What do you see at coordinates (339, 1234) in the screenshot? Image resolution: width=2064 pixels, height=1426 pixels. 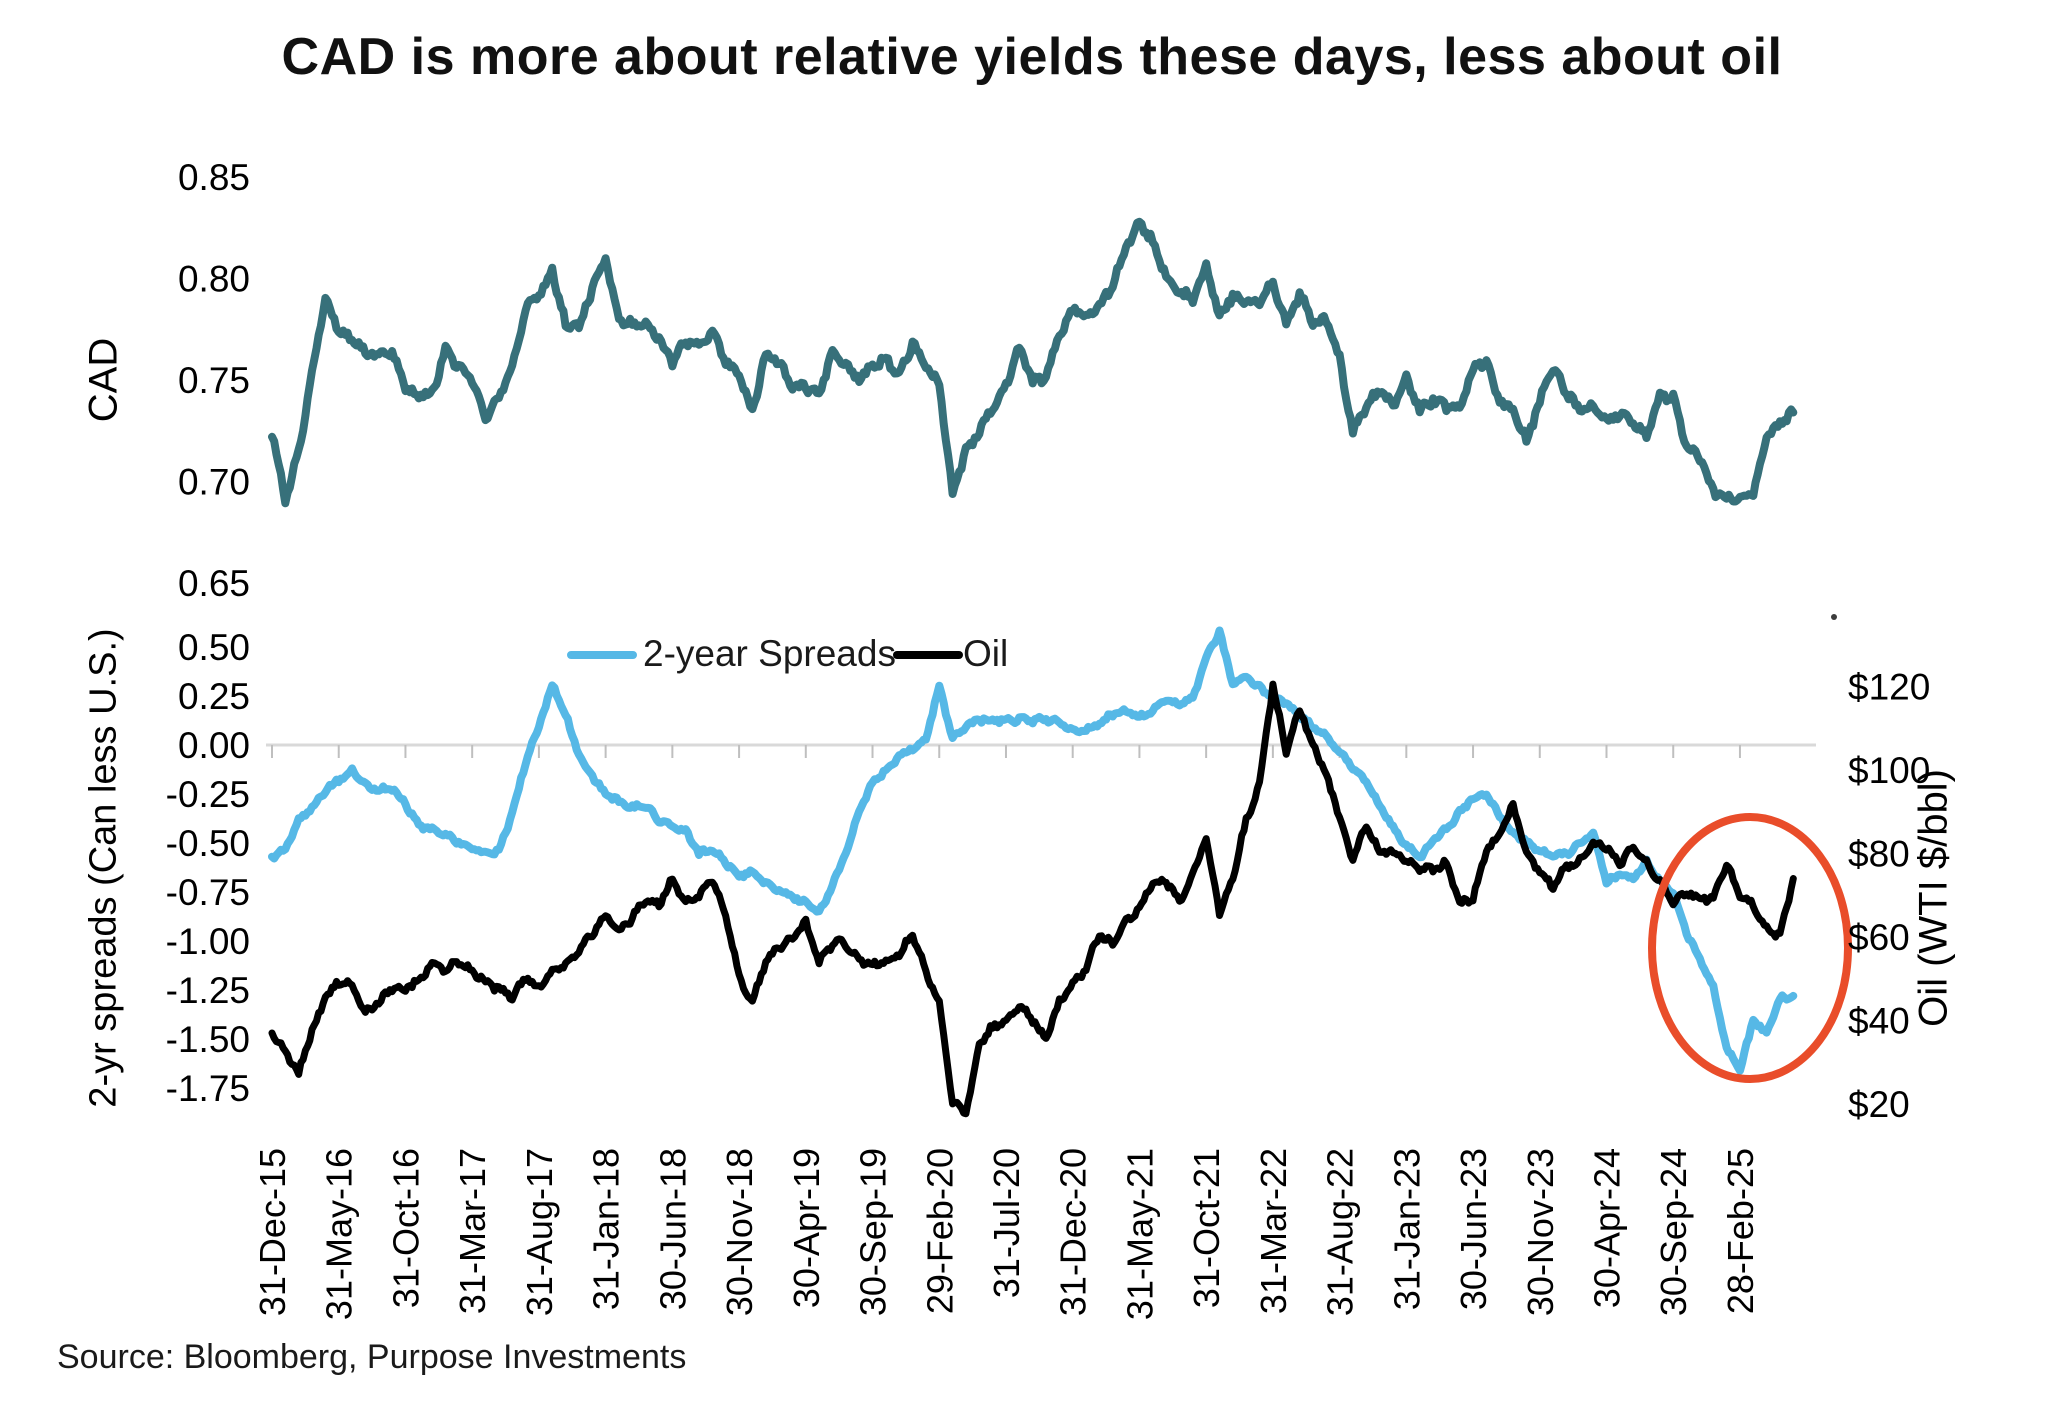 I see `x-tick-label: 31-May-16` at bounding box center [339, 1234].